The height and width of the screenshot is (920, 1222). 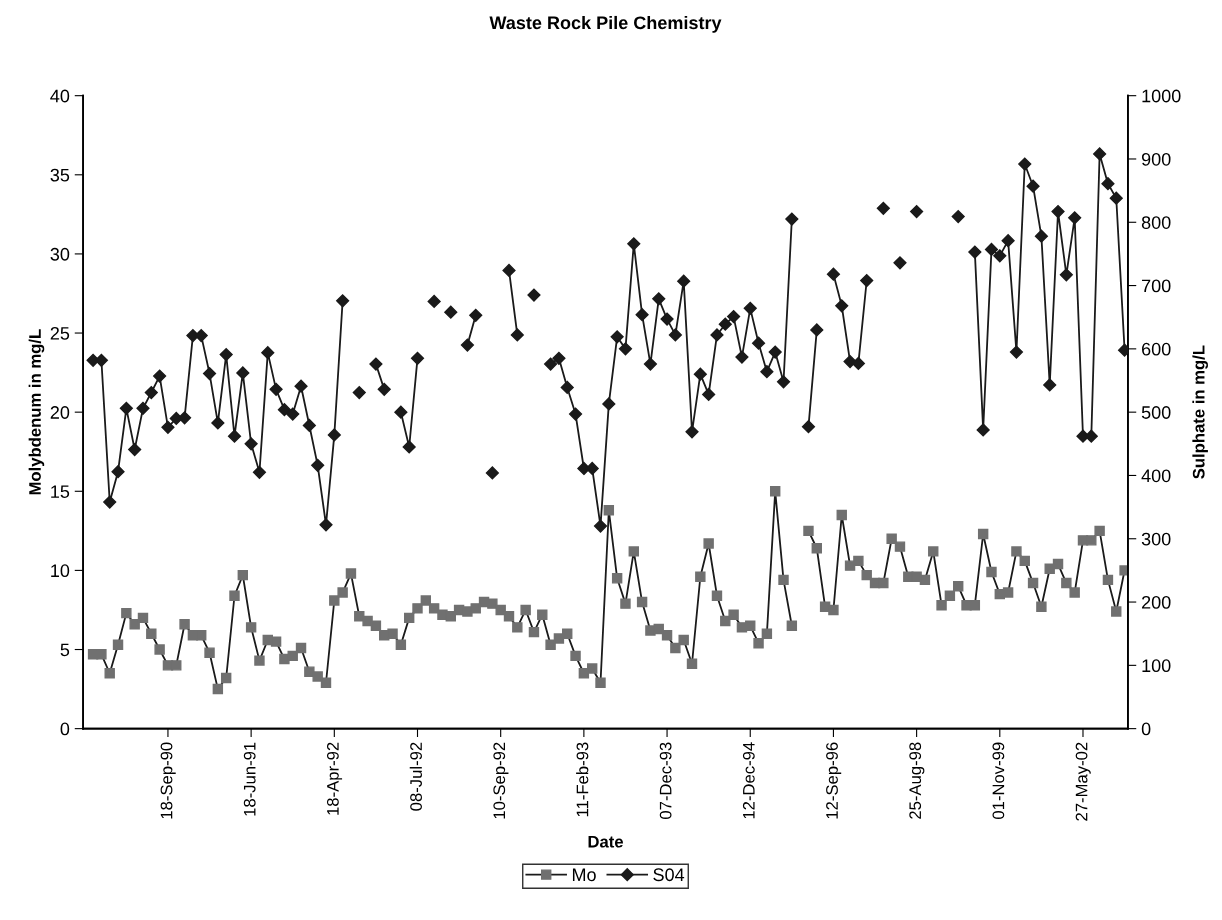 What do you see at coordinates (501, 780) in the screenshot?
I see `x-tick-label: 10-Sep-92` at bounding box center [501, 780].